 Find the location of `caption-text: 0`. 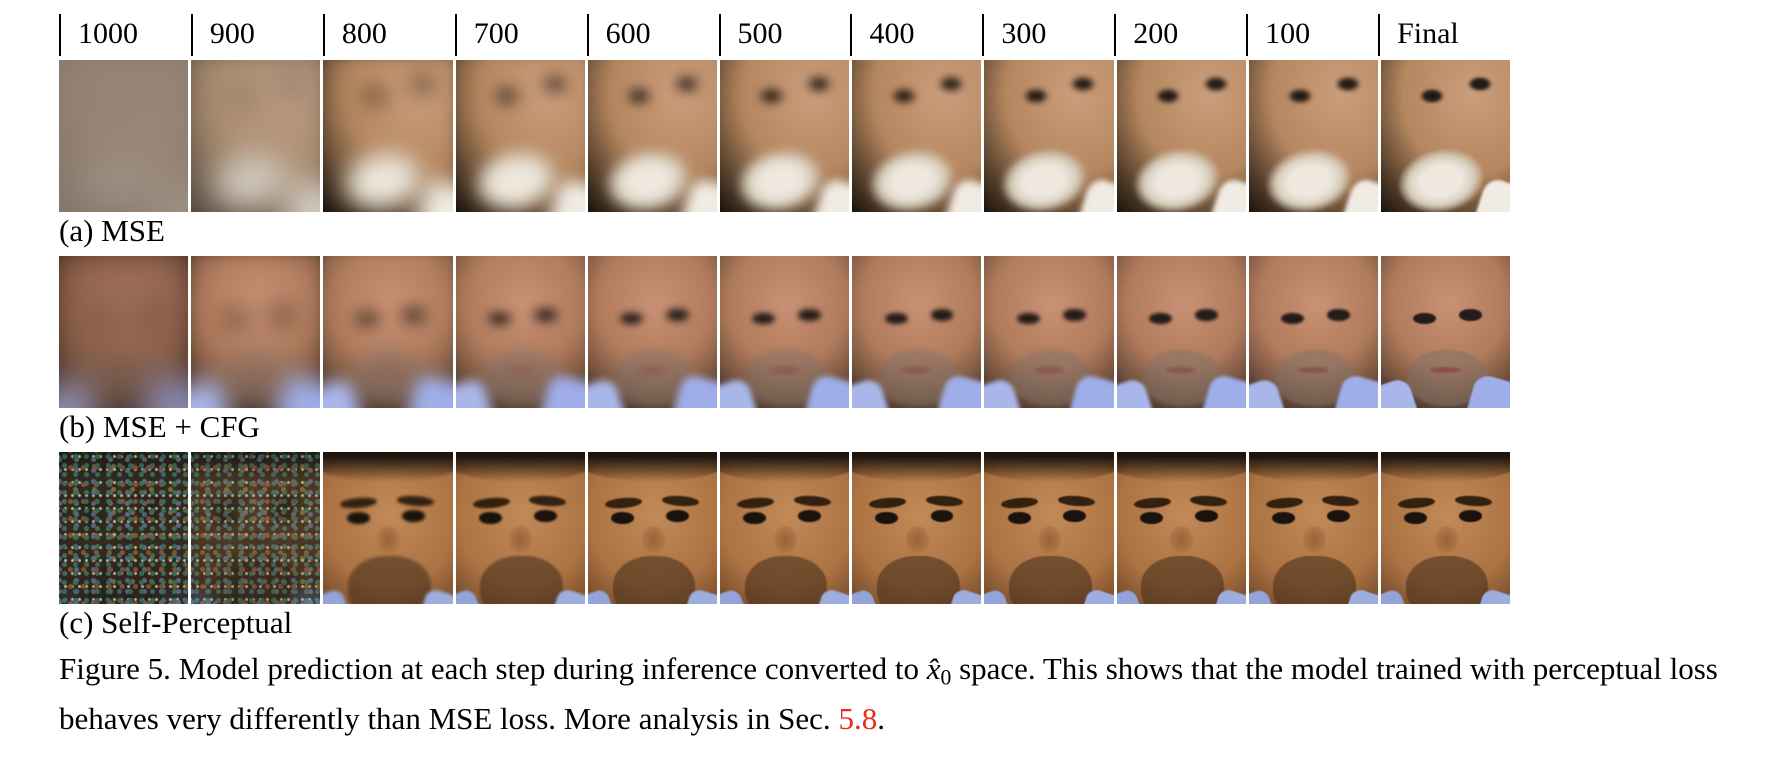

caption-text: 0 is located at coordinates (946, 677).